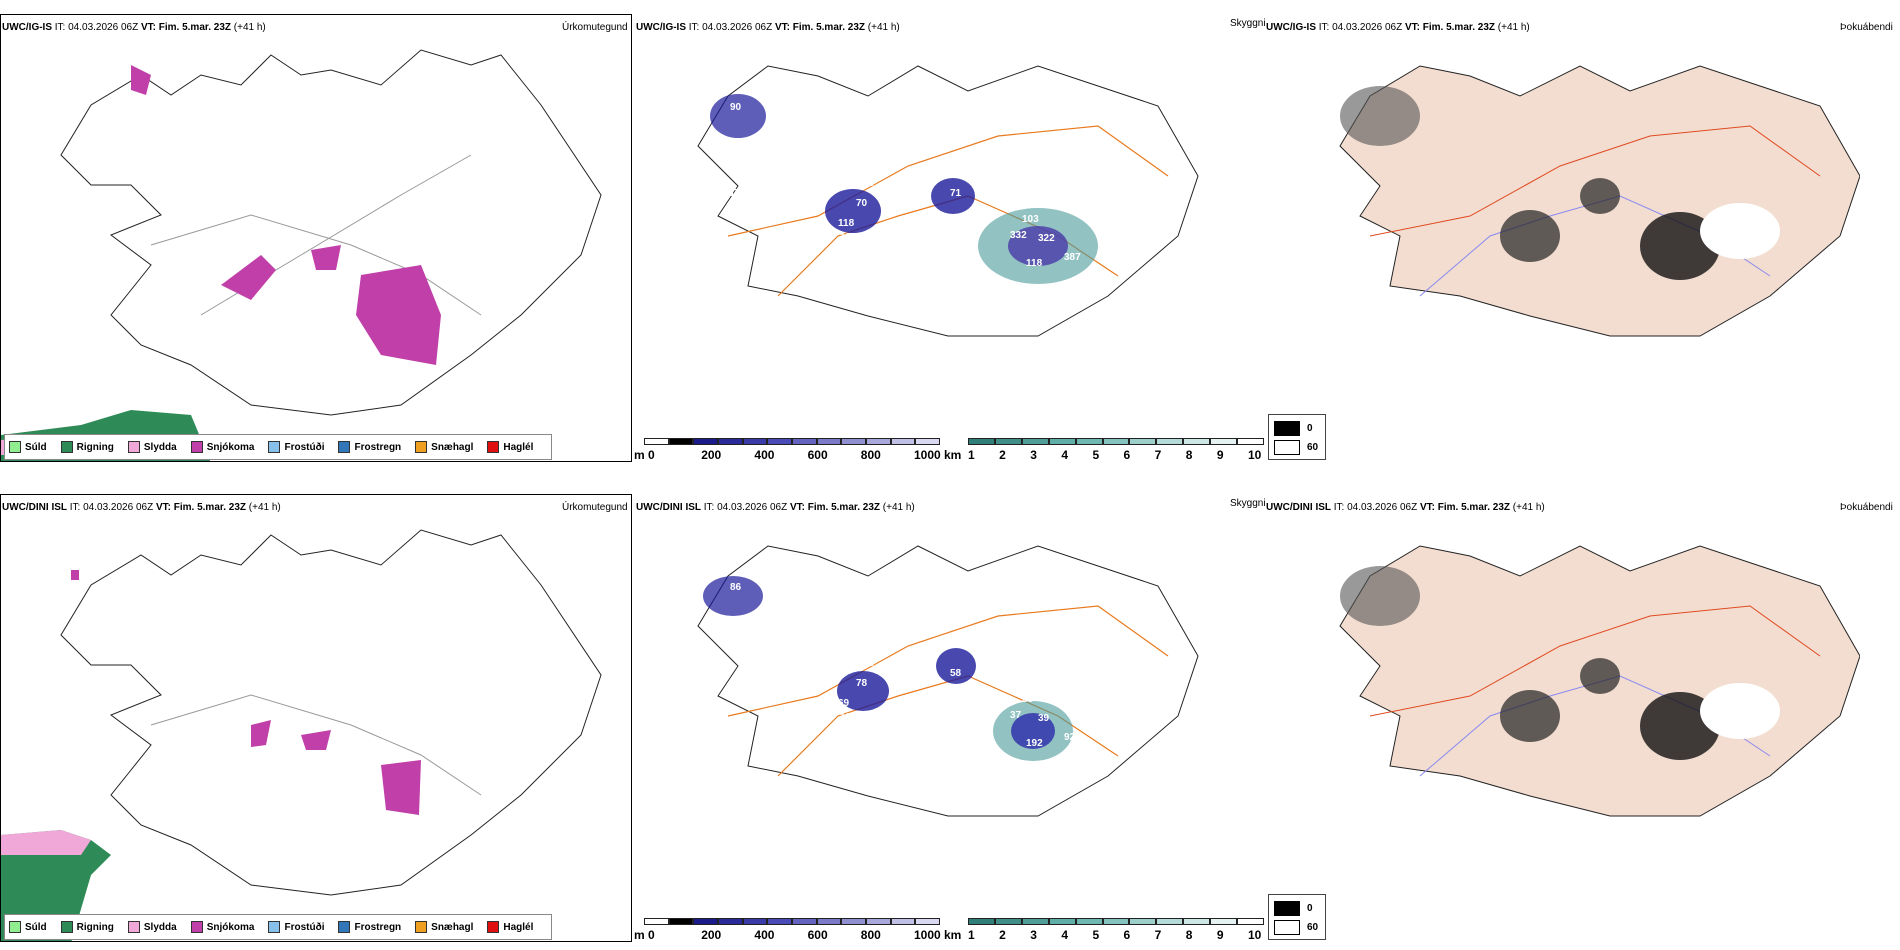 This screenshot has width=1900, height=950. Describe the element at coordinates (898, 149) in the screenshot. I see `cloud-base-label: 17` at that location.